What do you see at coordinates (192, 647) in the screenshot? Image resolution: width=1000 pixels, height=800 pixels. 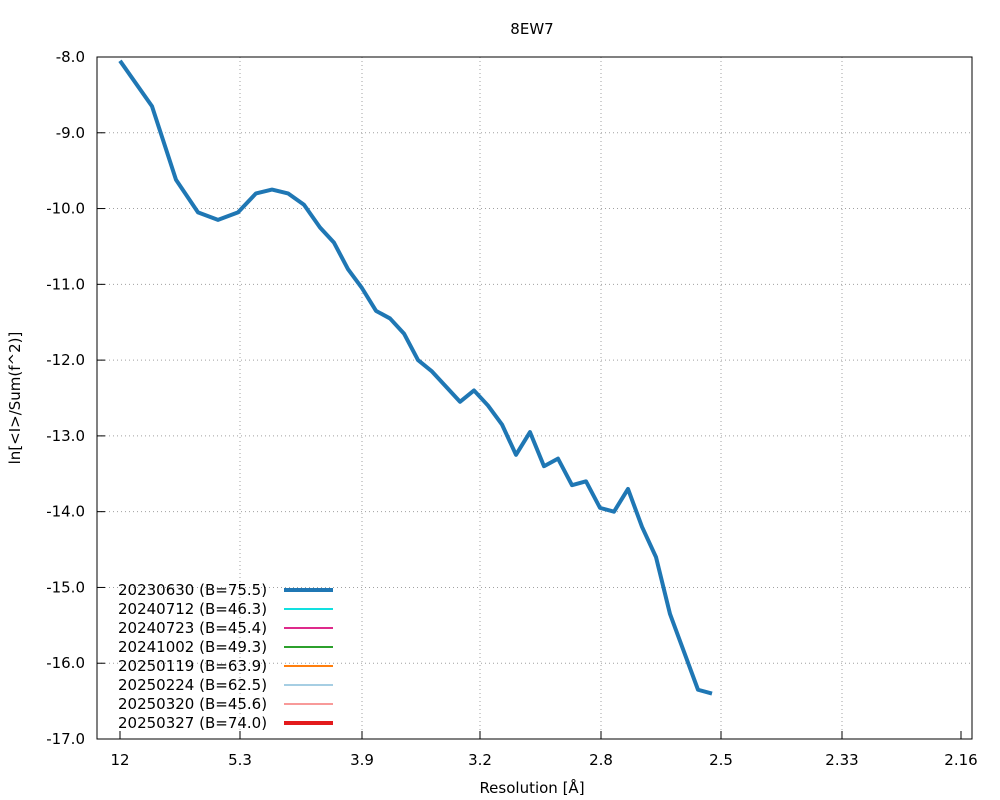 I see `legend-label: 20241002 (B=49.3)` at bounding box center [192, 647].